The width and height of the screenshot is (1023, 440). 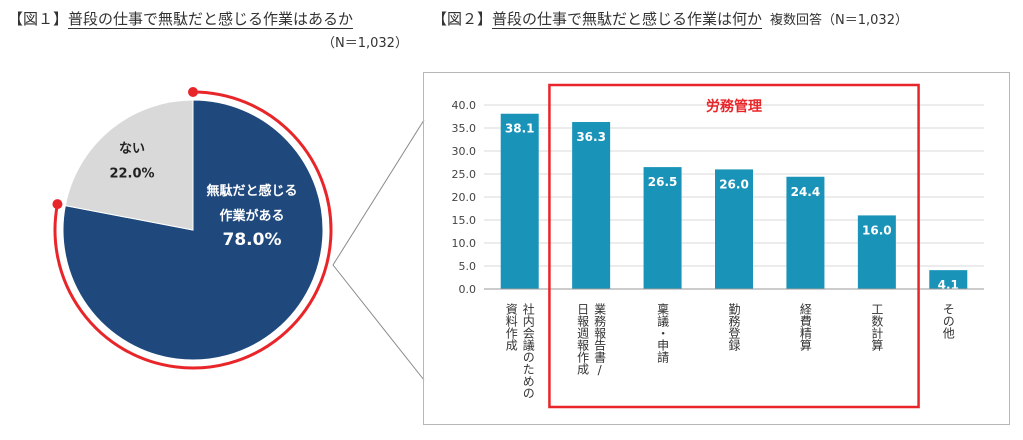 What do you see at coordinates (805, 327) in the screenshot?
I see `x-category-label-4: 経費精算` at bounding box center [805, 327].